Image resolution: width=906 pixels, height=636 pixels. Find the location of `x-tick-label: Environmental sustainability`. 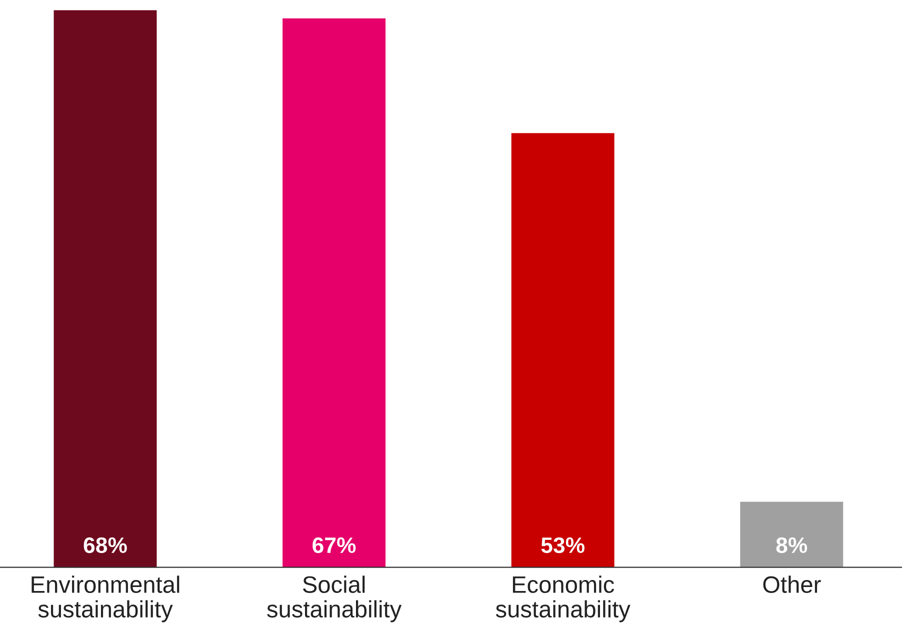

x-tick-label: Environmental sustainability is located at coordinates (106, 599).